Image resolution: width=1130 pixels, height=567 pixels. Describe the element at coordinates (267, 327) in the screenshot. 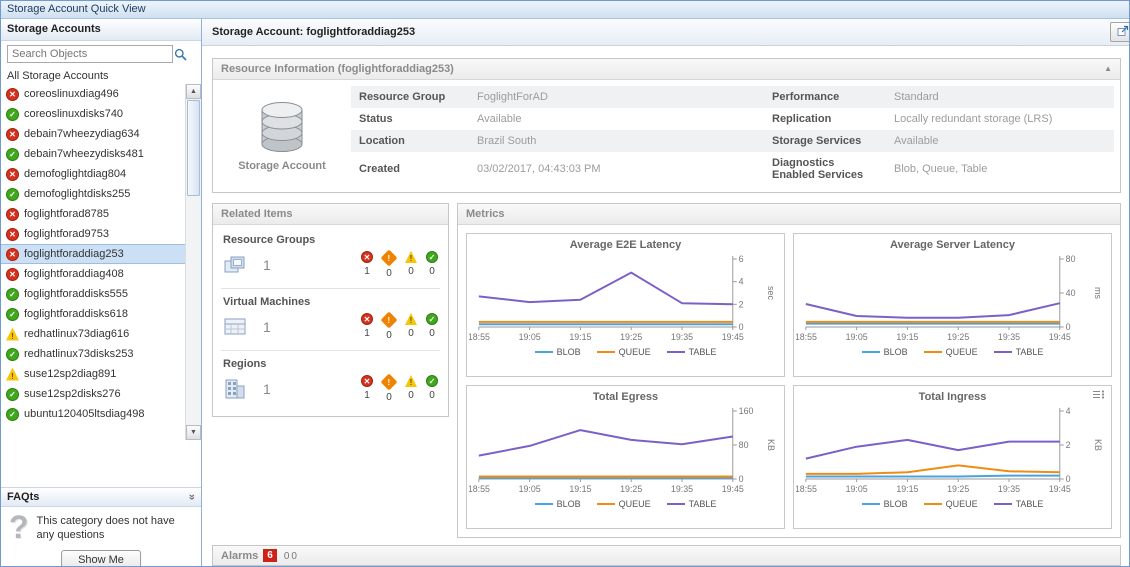

I see `related-group-count: 1` at that location.